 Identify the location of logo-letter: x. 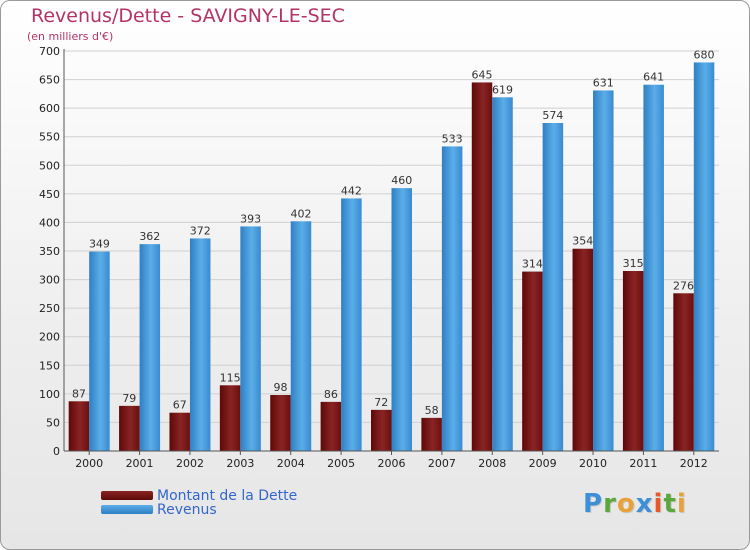
(644, 504).